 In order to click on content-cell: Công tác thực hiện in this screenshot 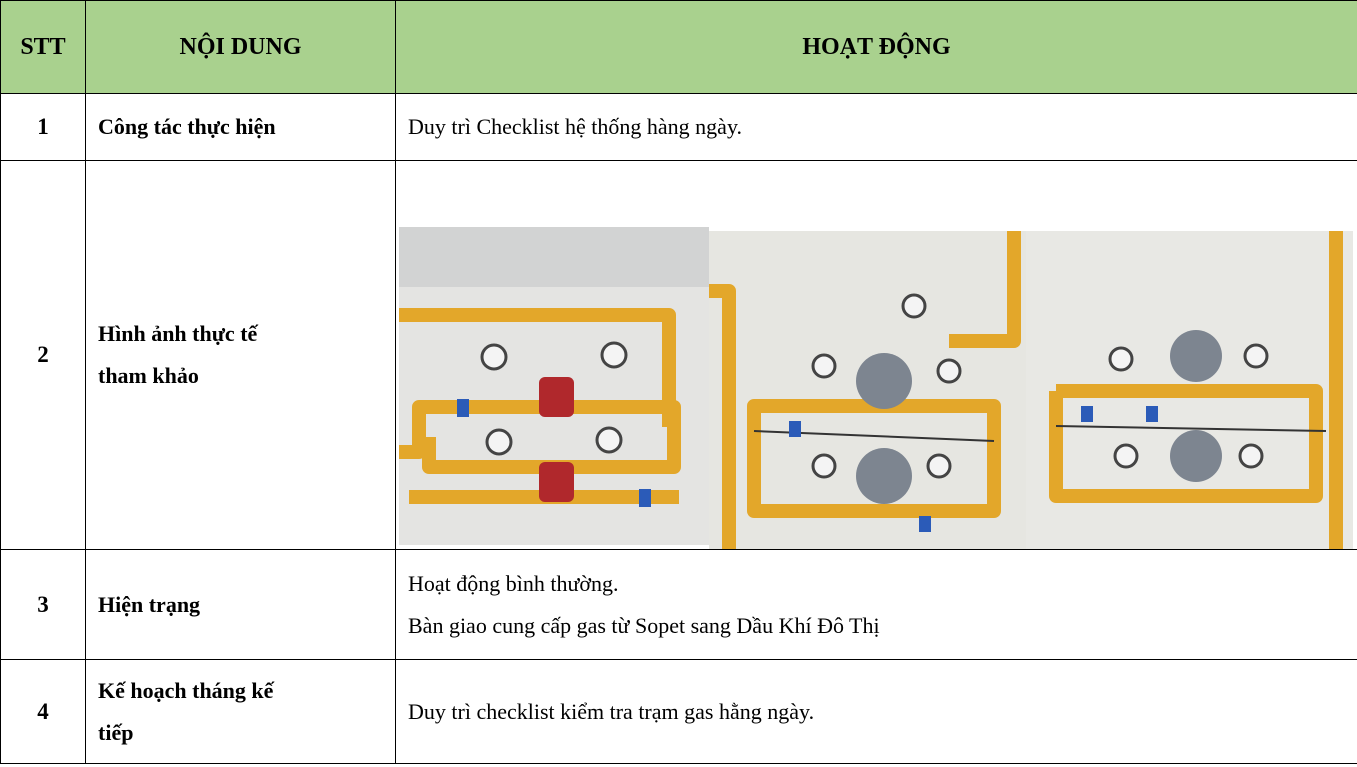, I will do `click(240, 127)`.